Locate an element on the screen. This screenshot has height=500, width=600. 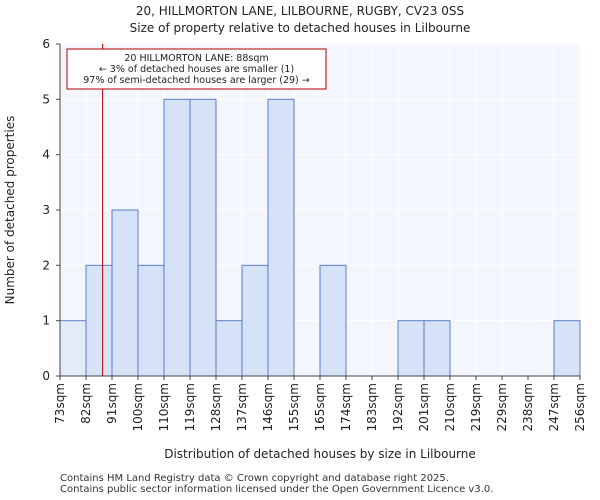
bar-137sqm is located at coordinates (255, 320).